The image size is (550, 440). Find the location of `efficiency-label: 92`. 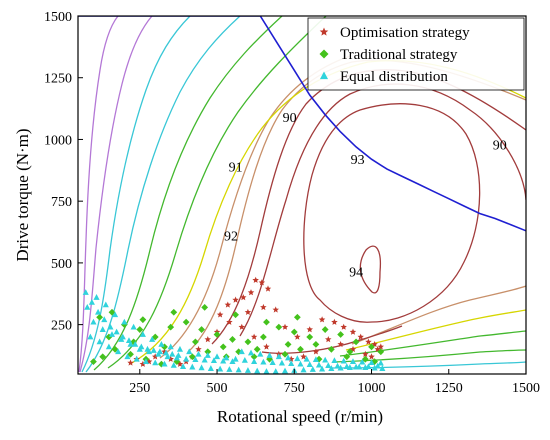

efficiency-label: 92 is located at coordinates (231, 237).